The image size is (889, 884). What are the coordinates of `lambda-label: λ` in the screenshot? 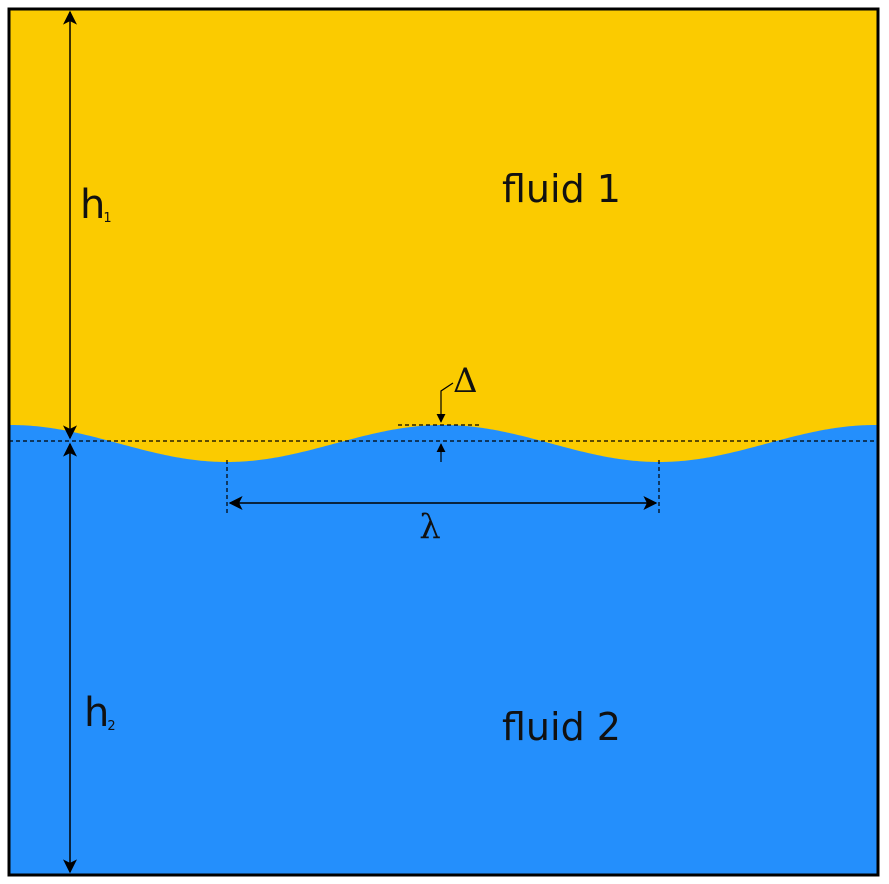 It's located at (430, 527).